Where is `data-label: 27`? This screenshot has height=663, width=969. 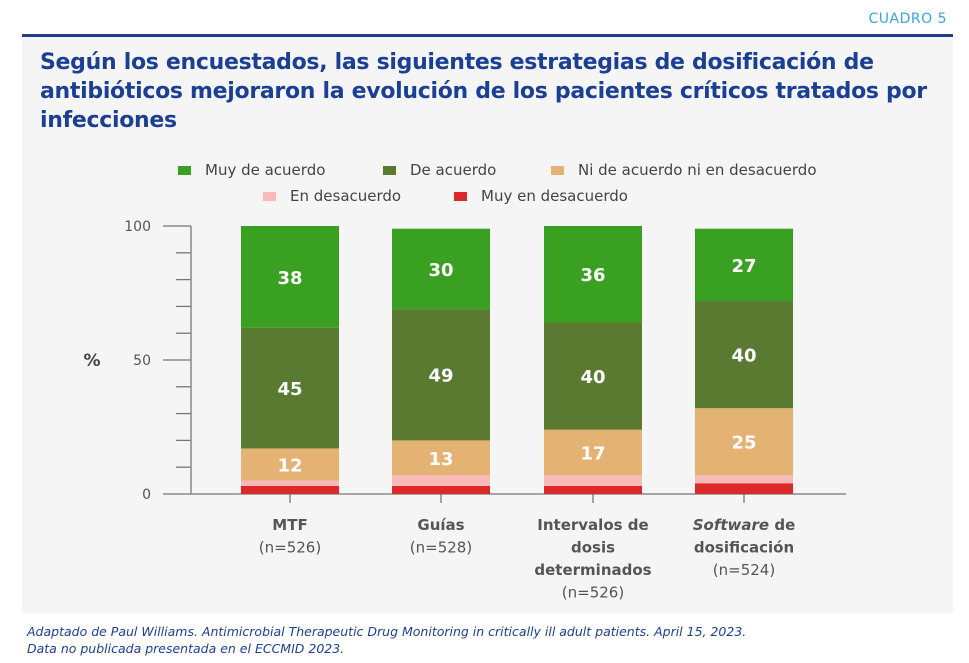 data-label: 27 is located at coordinates (743, 266).